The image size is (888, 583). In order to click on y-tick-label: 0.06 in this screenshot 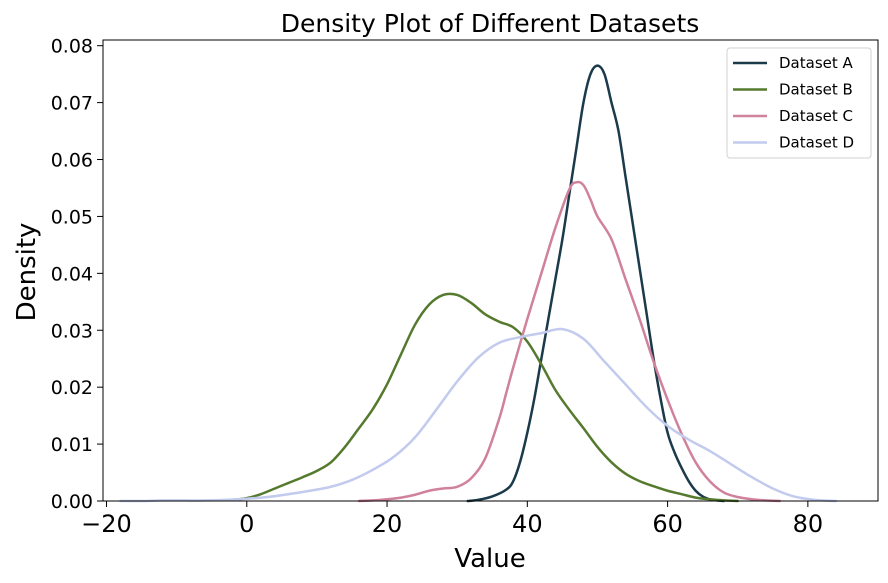, I will do `click(72, 161)`.